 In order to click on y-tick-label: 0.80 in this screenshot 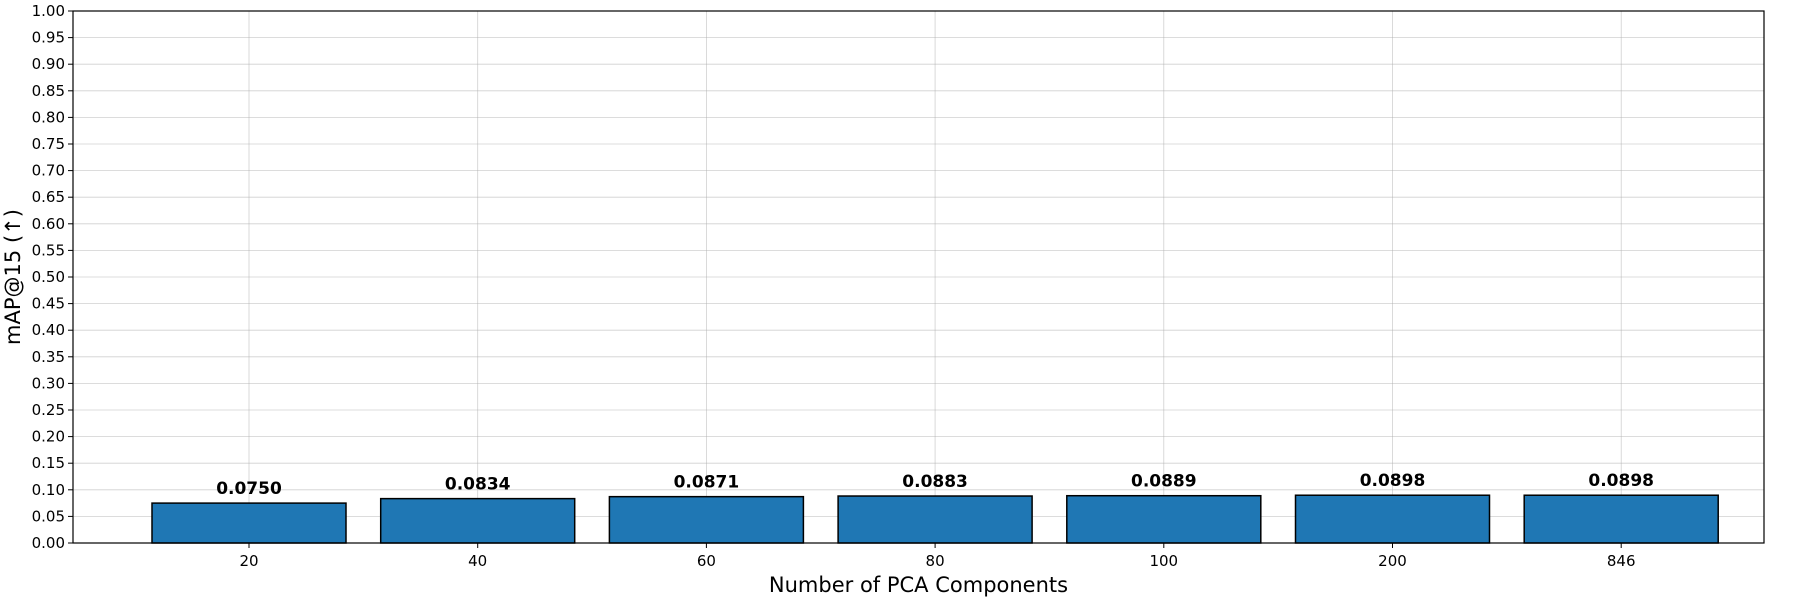, I will do `click(48, 117)`.